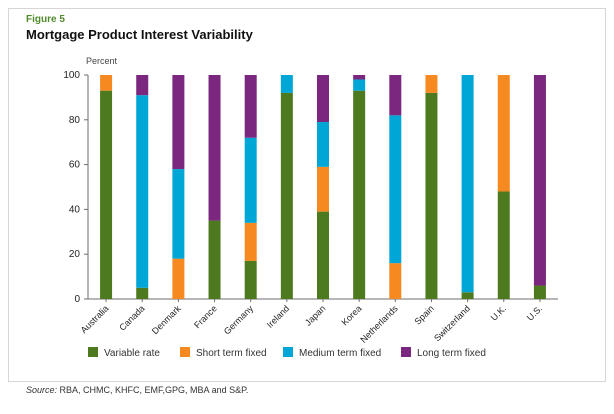 The width and height of the screenshot is (614, 414). What do you see at coordinates (498, 312) in the screenshot?
I see `x-tick-label: U.K.` at bounding box center [498, 312].